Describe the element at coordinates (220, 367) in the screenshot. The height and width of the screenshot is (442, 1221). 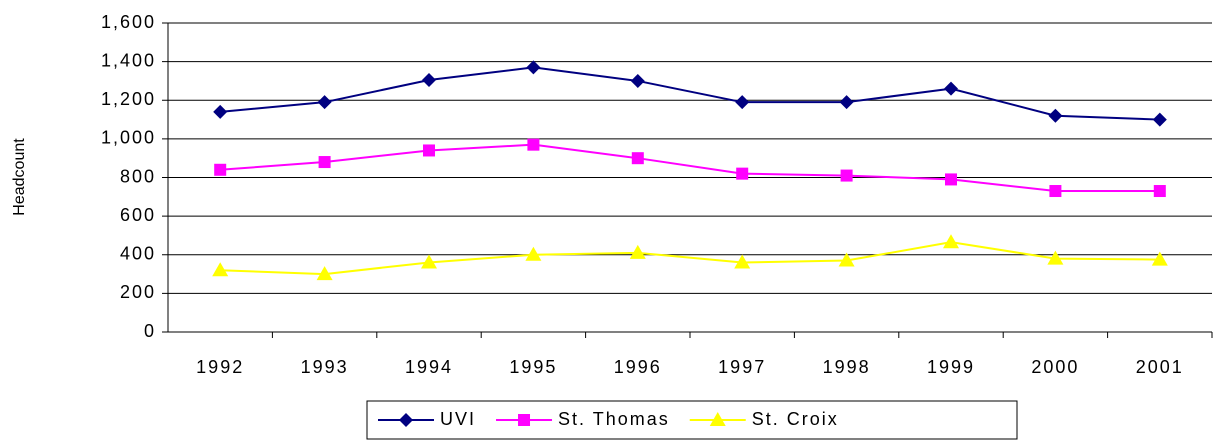
I see `x-tick-label: 1992` at that location.